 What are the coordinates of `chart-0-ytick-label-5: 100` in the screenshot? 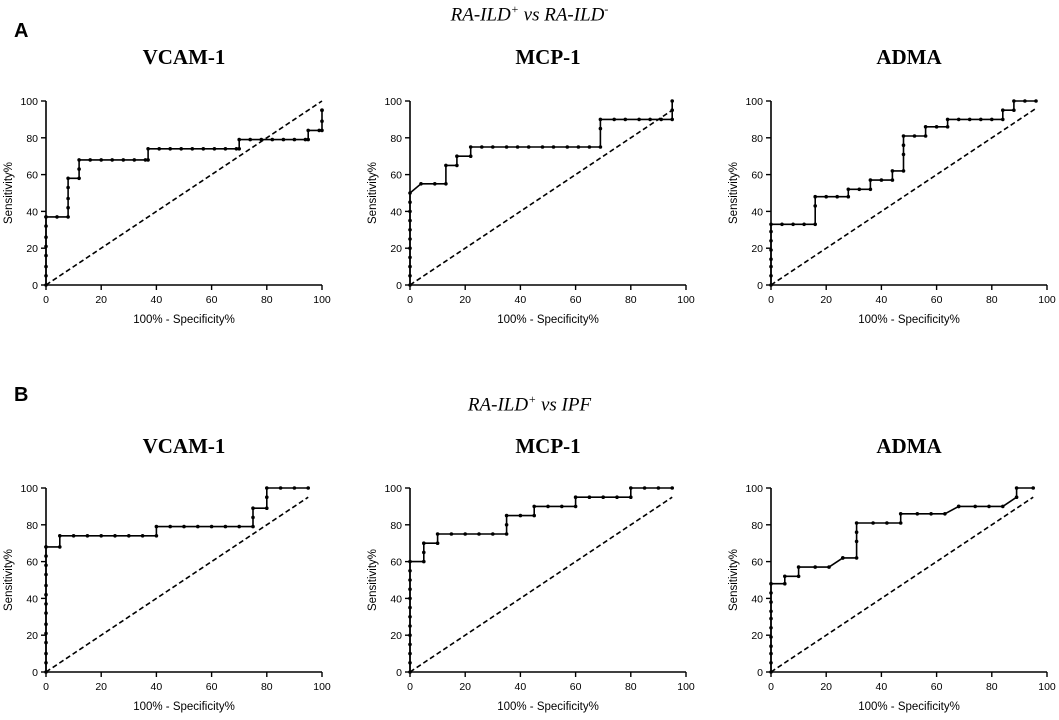 It's located at (29, 102).